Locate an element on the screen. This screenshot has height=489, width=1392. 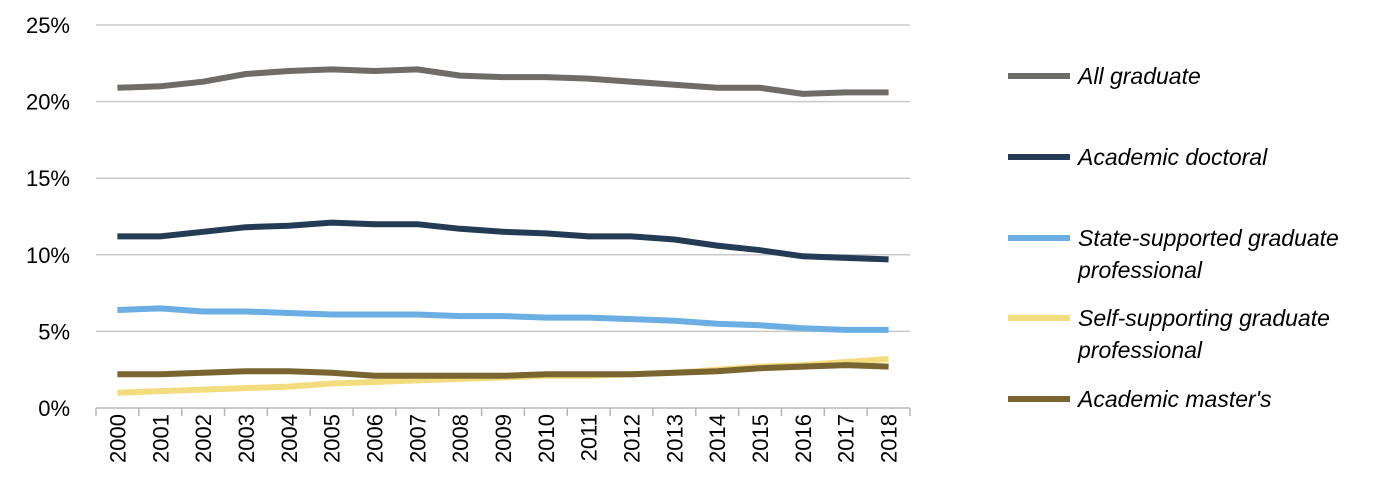
legend-label: Self-supporting graduate professional is located at coordinates (1228, 334).